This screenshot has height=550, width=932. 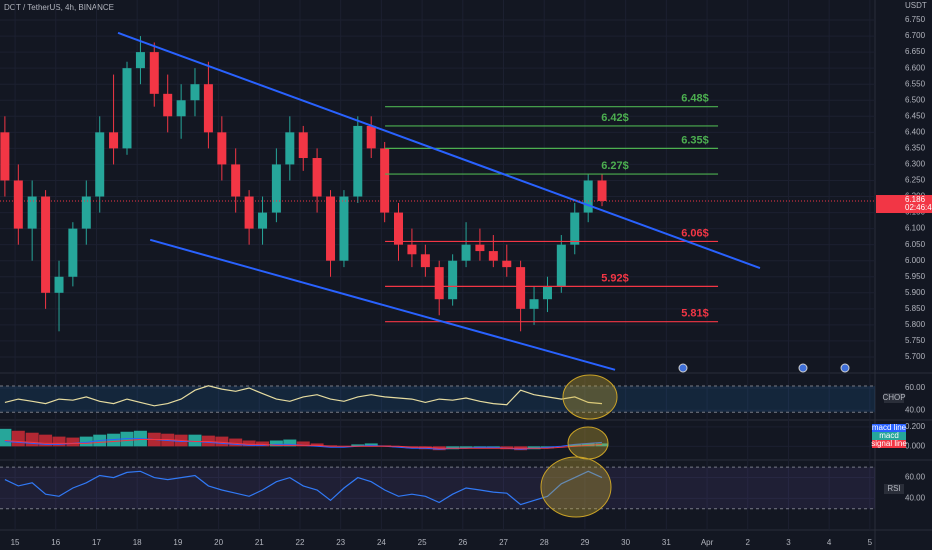 I want to click on x-tick-label: 30, so click(x=625, y=542).